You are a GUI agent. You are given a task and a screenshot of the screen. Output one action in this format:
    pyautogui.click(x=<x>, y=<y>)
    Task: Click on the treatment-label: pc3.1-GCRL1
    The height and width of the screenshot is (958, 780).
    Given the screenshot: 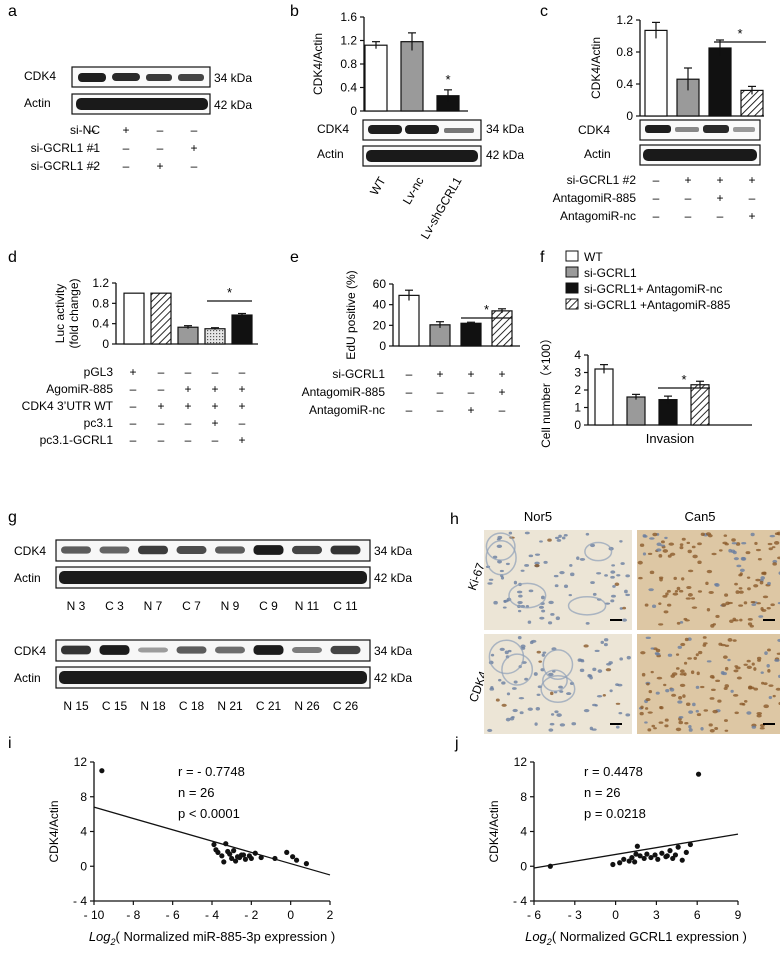 What is the action you would take?
    pyautogui.click(x=77, y=440)
    